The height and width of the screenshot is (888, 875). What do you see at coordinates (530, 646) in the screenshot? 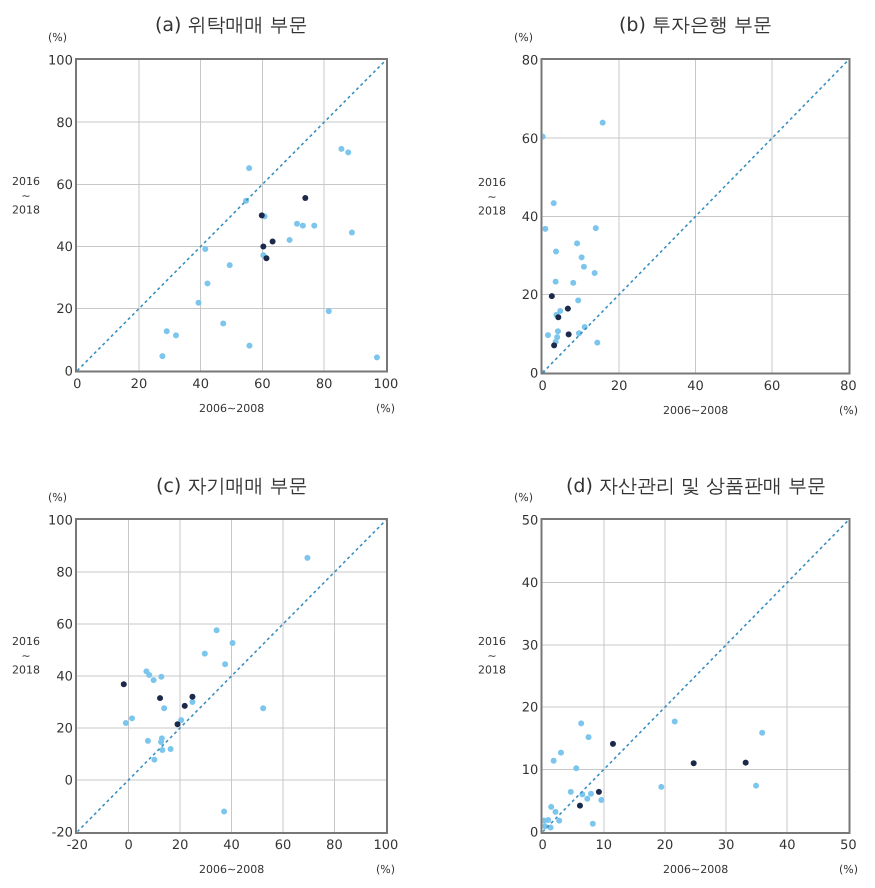
I see `y-tick-label: 30` at bounding box center [530, 646].